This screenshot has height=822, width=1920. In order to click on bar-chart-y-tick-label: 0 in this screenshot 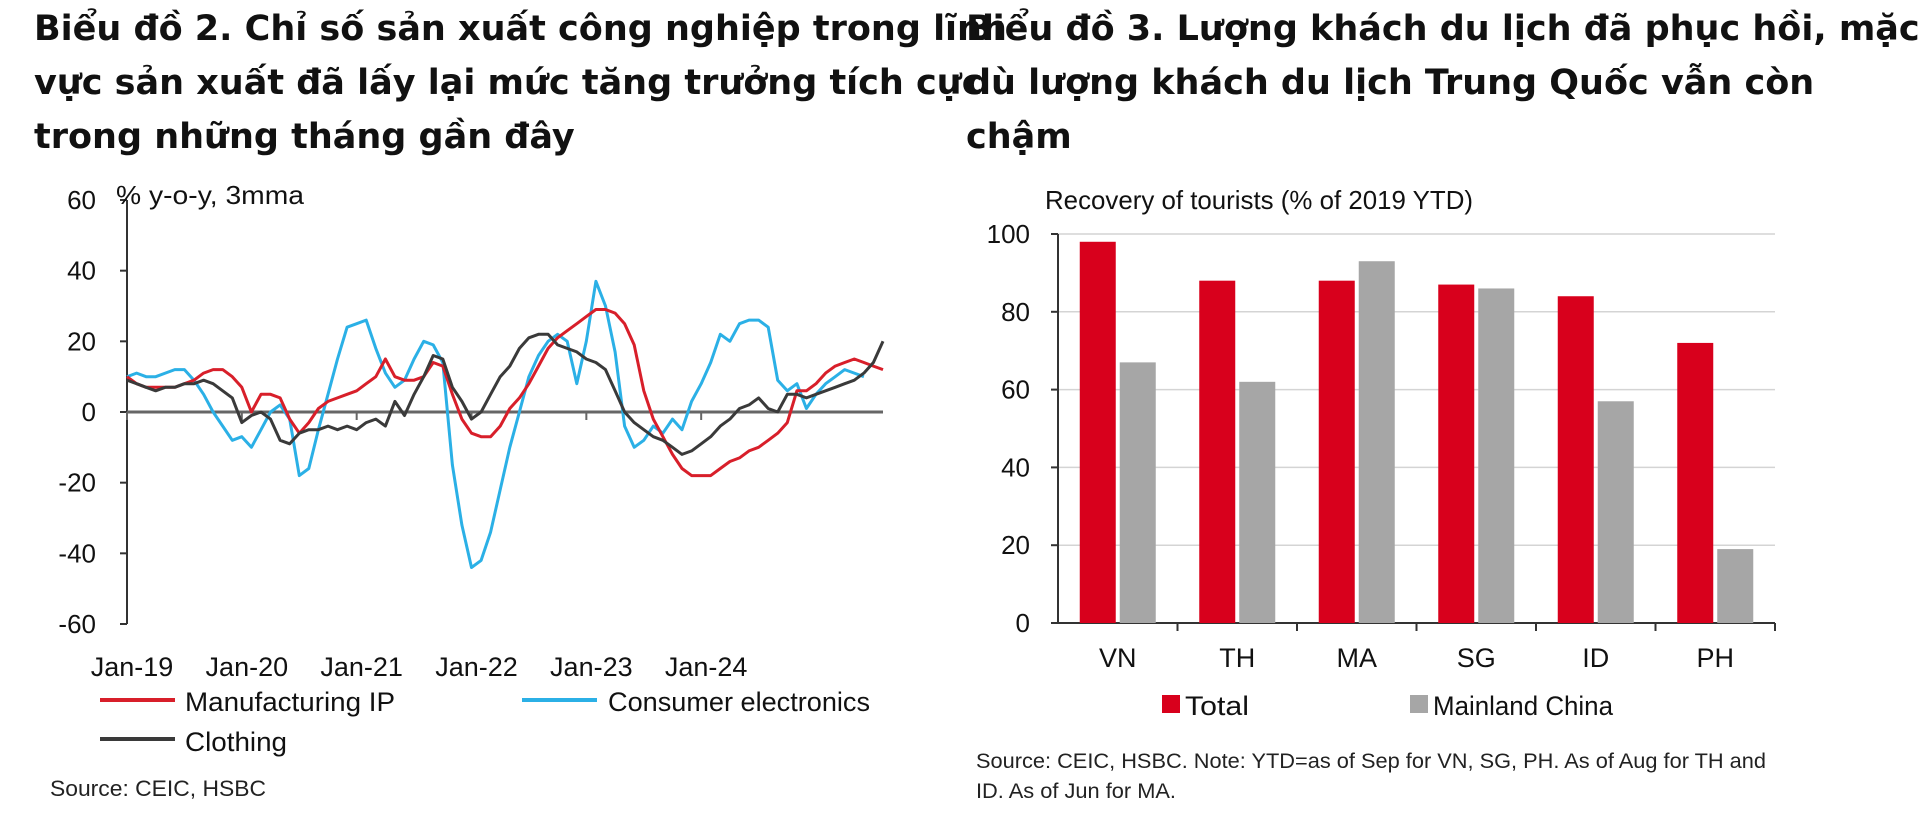, I will do `click(1023, 623)`.